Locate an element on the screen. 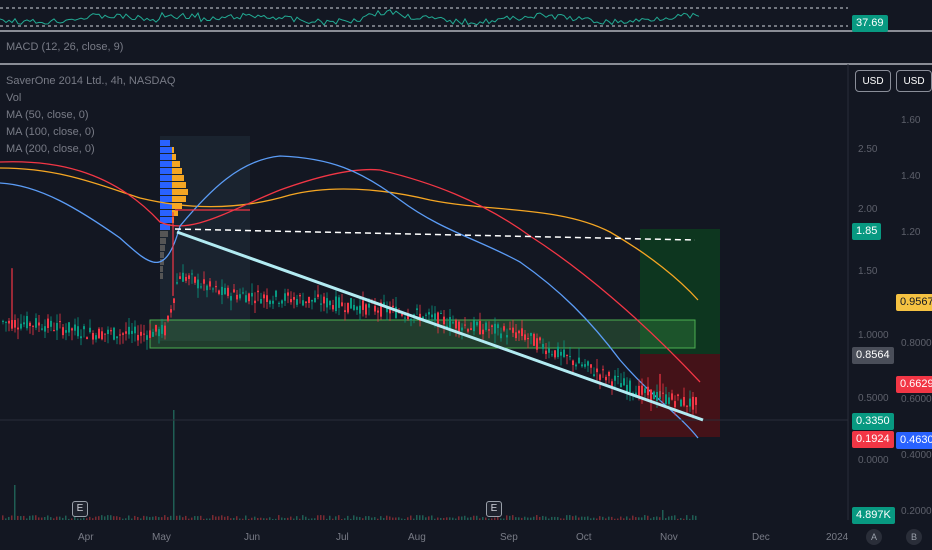 This screenshot has height=550, width=932. price-label-ma200: 0.9567 is located at coordinates (914, 302).